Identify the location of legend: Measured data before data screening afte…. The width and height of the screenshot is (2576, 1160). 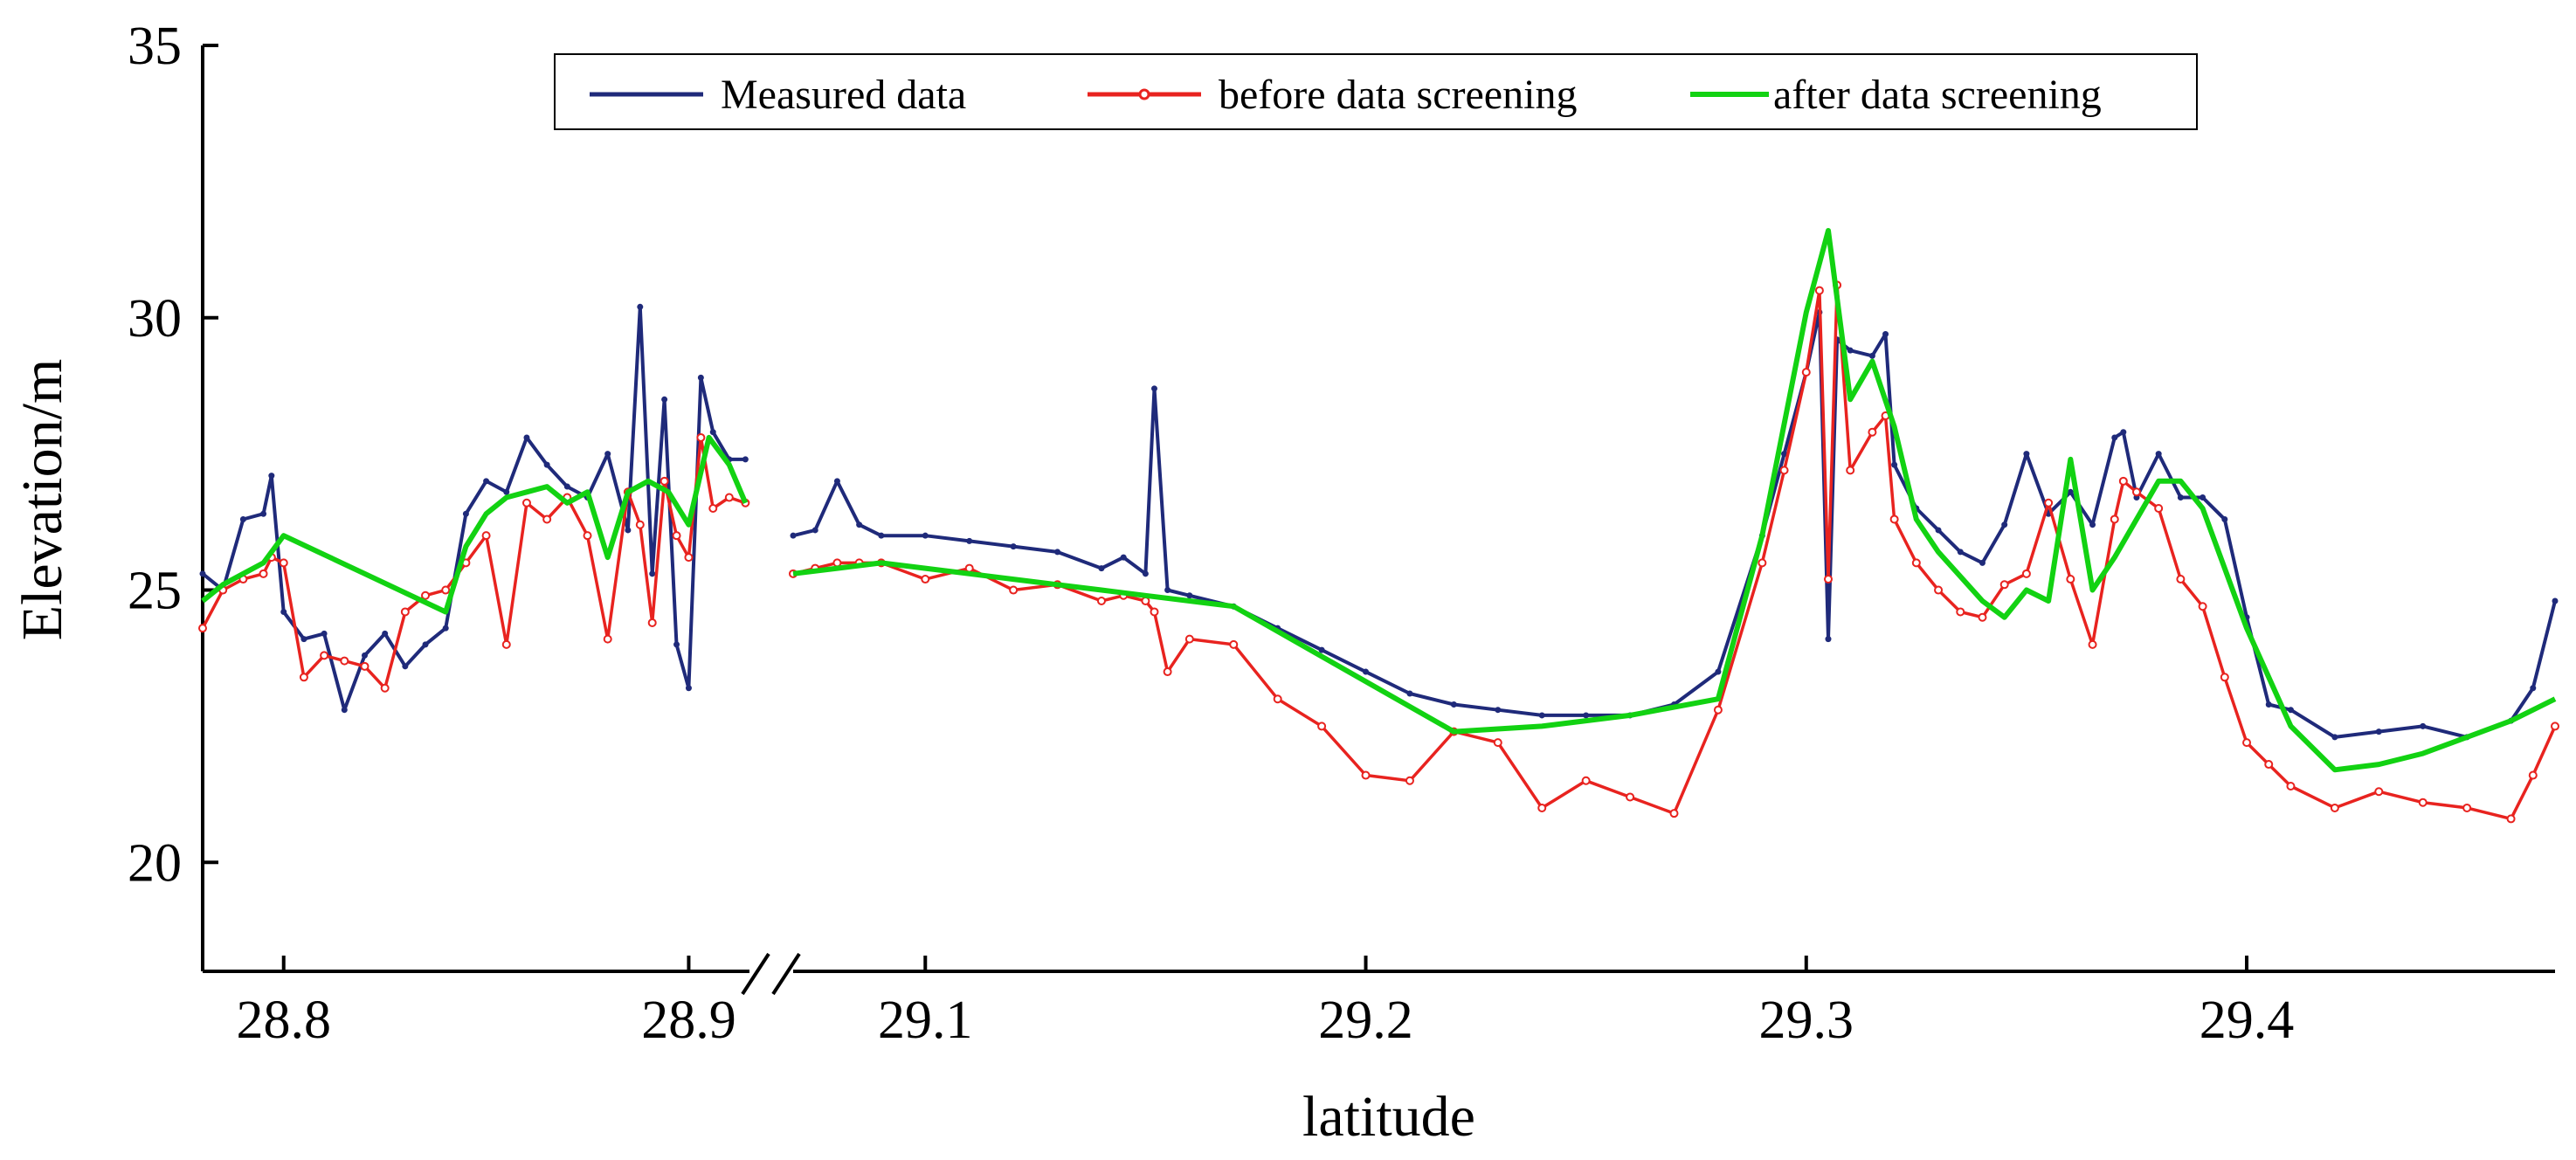
(1376, 91).